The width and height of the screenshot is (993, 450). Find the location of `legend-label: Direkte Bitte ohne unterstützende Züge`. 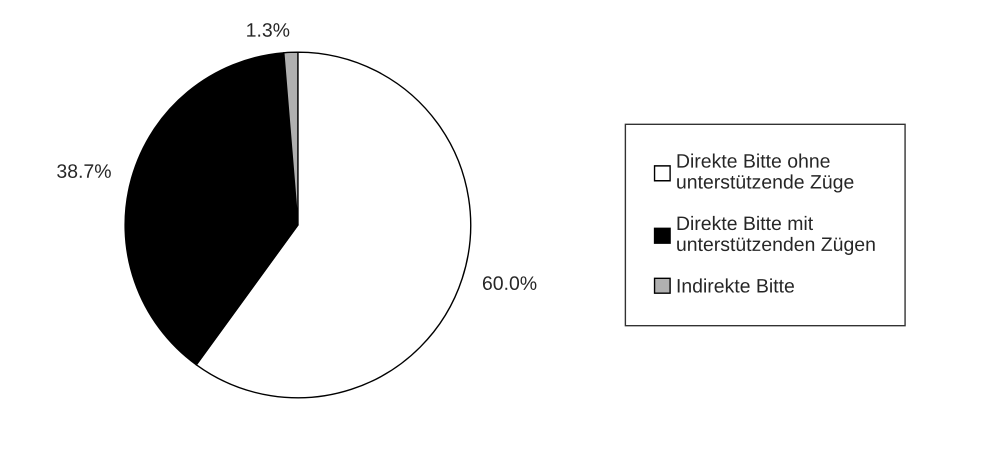

legend-label: Direkte Bitte ohne unterstützende Züge is located at coordinates (765, 173).